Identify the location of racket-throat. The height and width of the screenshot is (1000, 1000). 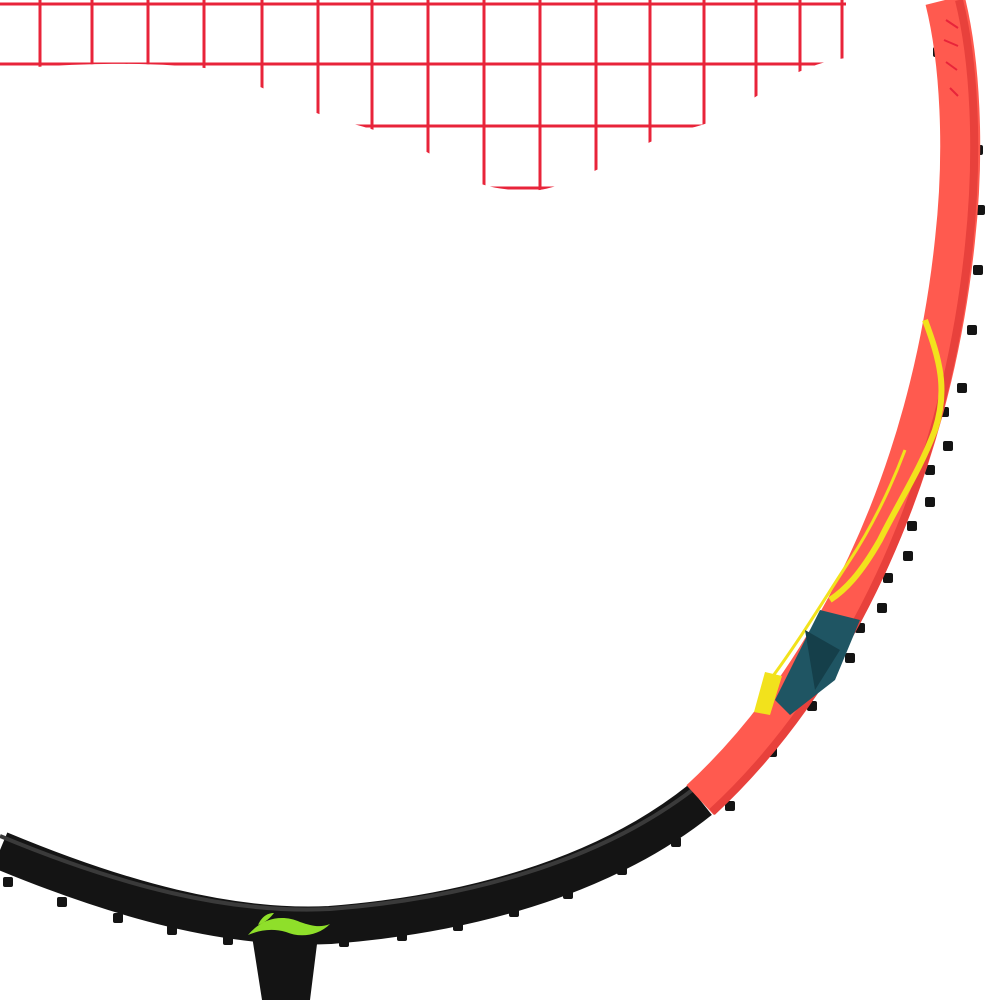
(285, 968).